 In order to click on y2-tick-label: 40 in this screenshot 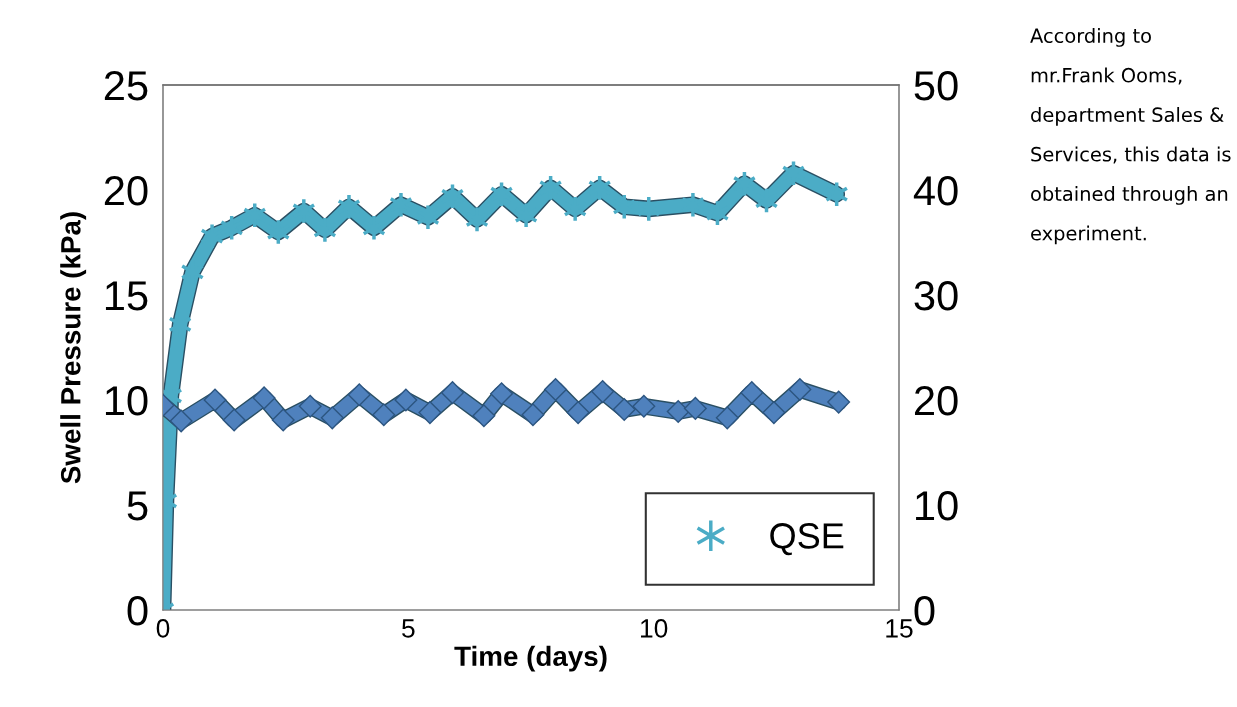, I will do `click(935, 191)`.